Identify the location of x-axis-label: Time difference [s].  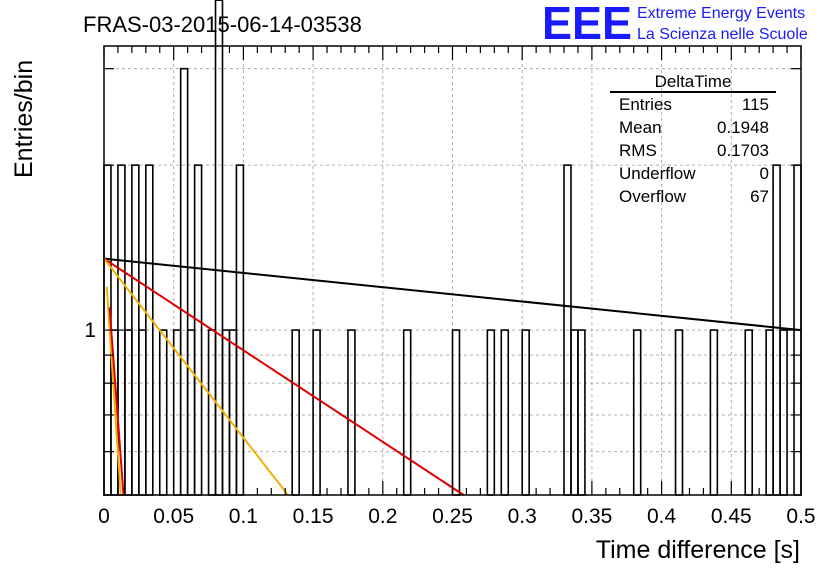
(698, 550).